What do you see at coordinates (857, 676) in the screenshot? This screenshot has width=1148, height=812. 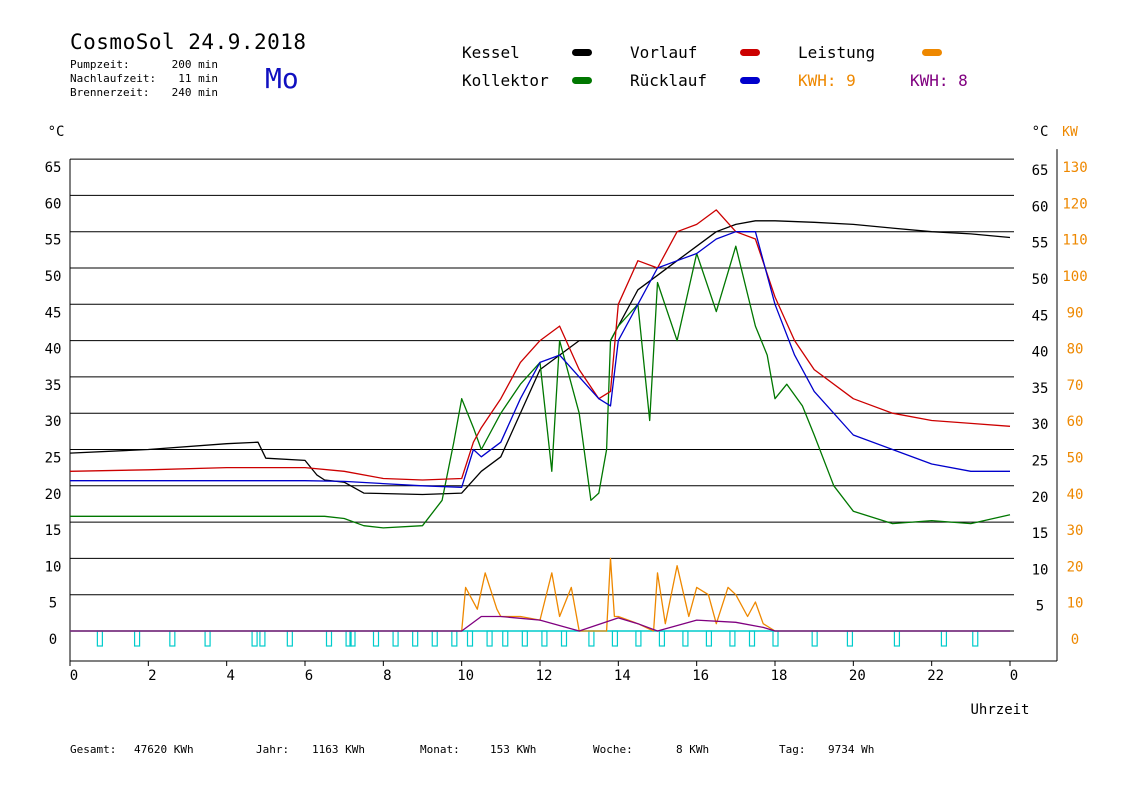 I see `x-tick-label: 20` at bounding box center [857, 676].